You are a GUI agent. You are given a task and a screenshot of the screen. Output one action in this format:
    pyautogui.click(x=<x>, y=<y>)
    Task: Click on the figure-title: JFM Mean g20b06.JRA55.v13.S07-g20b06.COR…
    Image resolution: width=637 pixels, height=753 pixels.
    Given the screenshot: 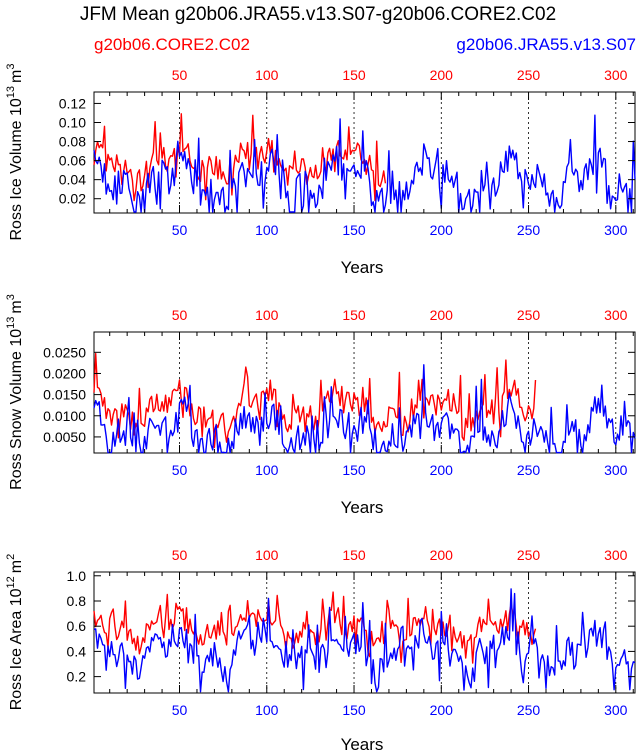 What is the action you would take?
    pyautogui.click(x=318, y=14)
    